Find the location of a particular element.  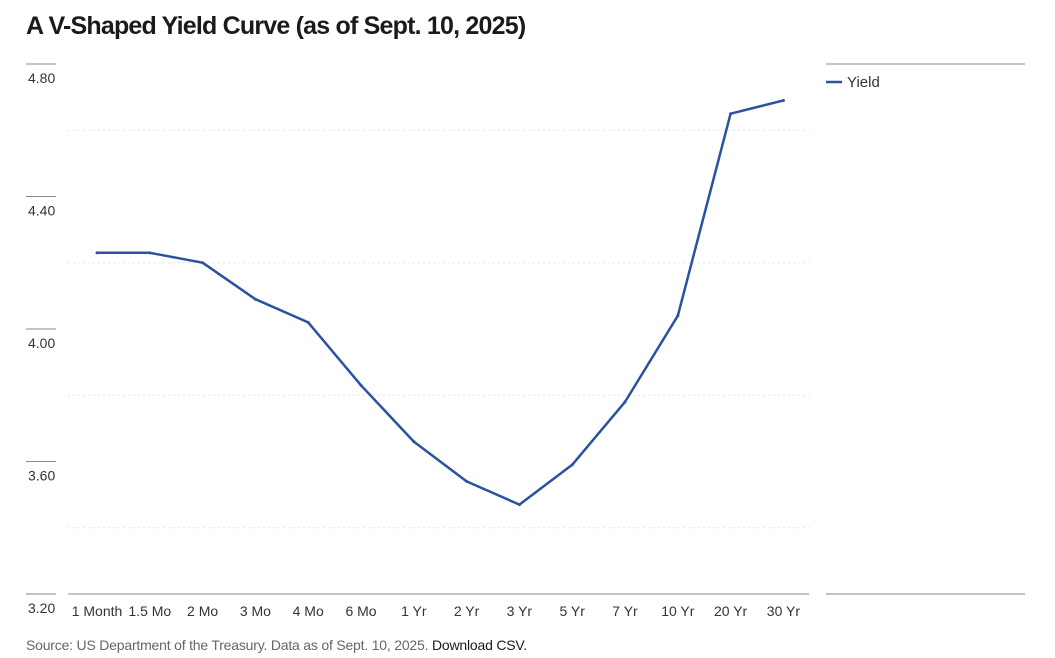

legend-label: Yield is located at coordinates (863, 82).